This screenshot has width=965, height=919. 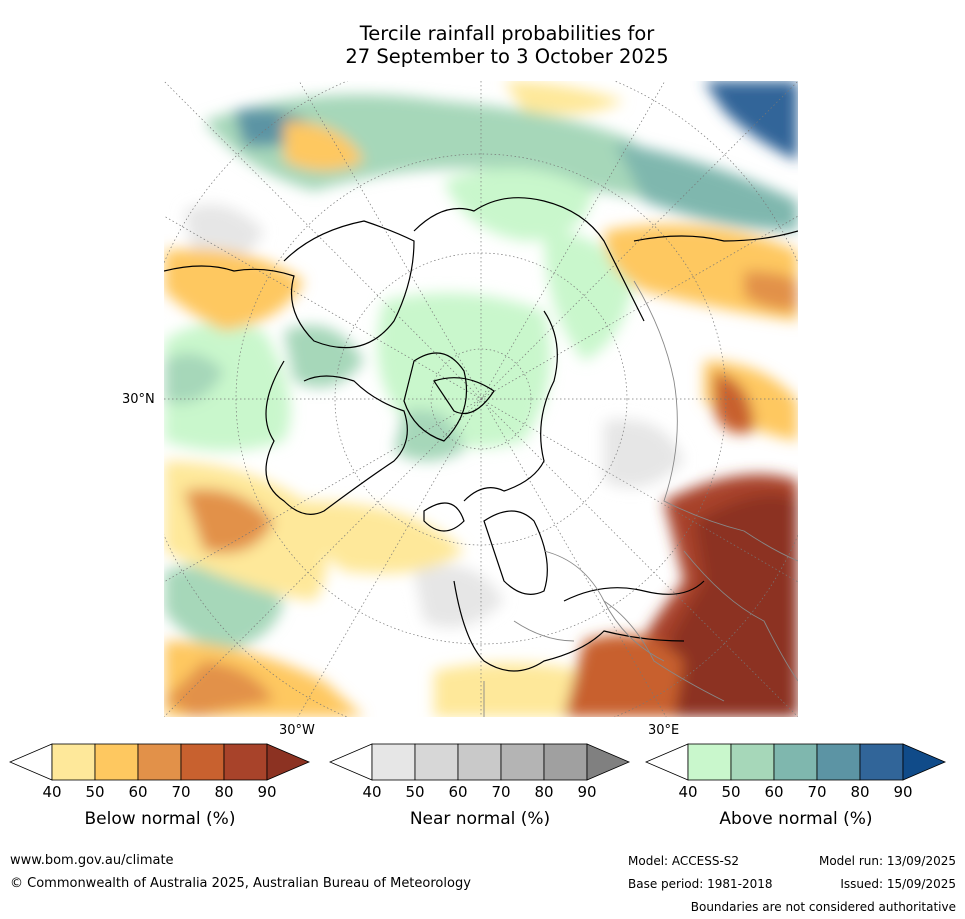 I want to click on below-tick-label: 90, so click(x=267, y=792).